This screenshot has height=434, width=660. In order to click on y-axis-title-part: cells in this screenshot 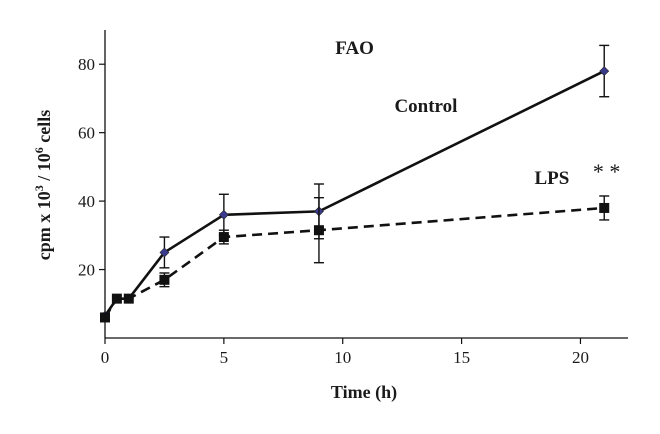, I will do `click(44, 129)`.